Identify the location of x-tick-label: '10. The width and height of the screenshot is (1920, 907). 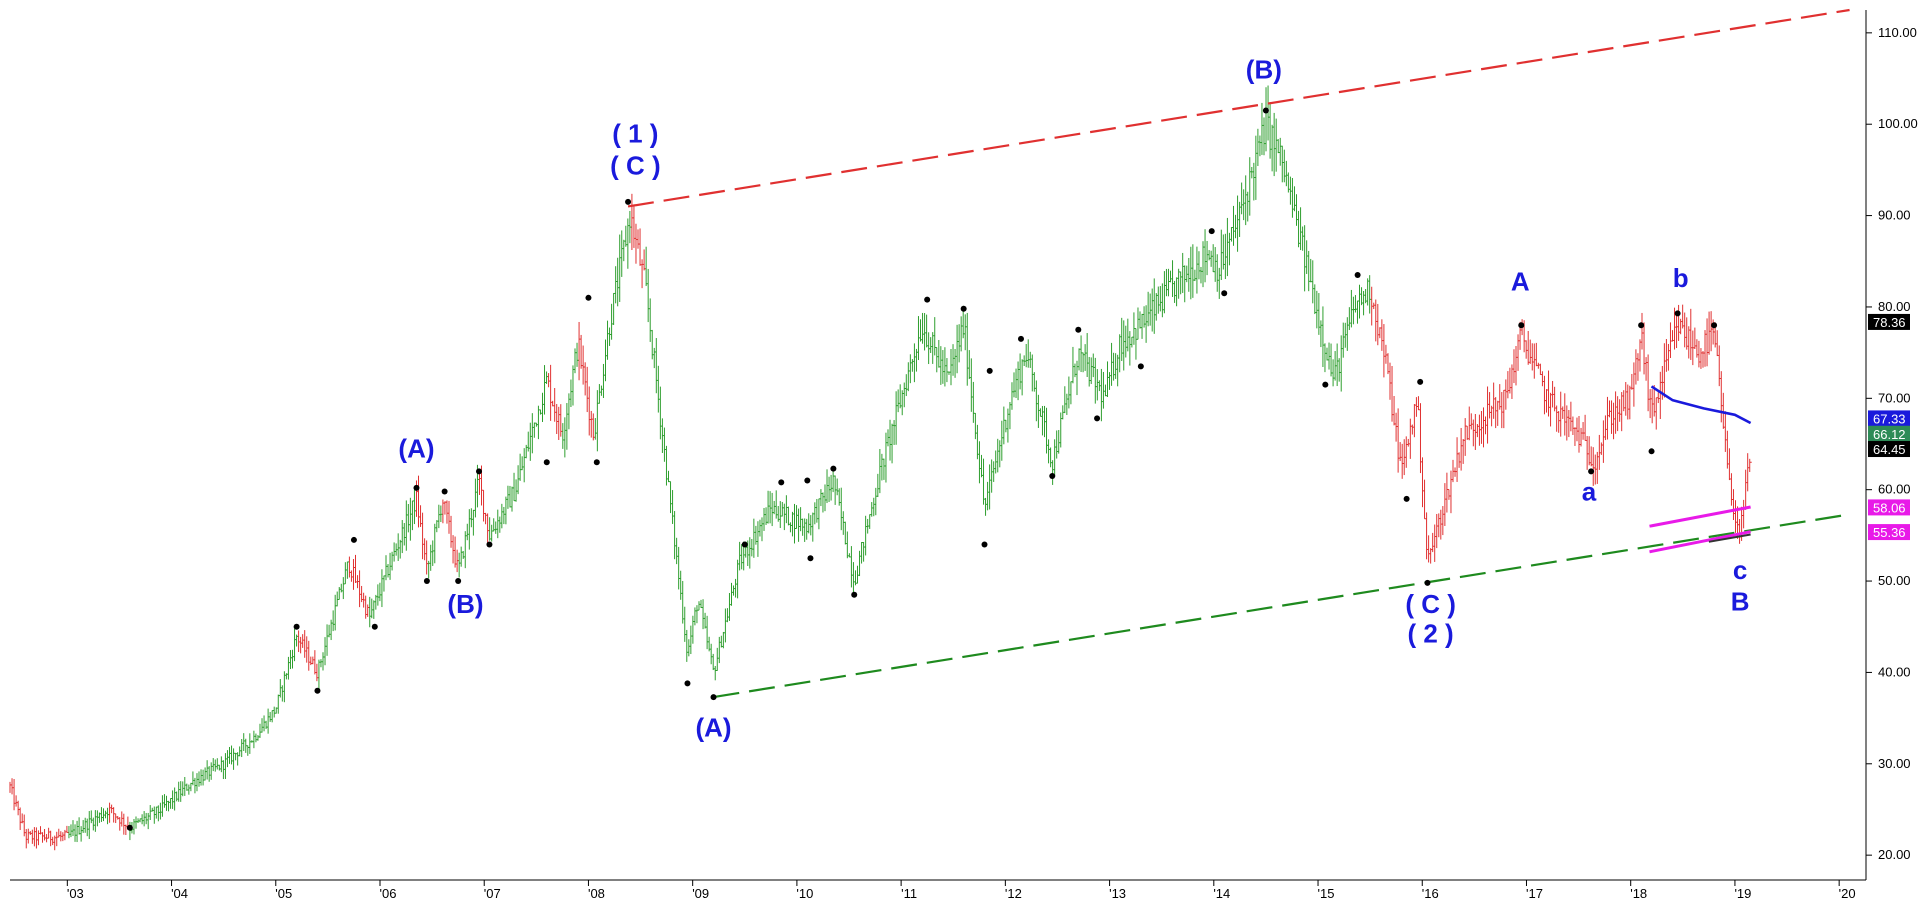
(804, 893).